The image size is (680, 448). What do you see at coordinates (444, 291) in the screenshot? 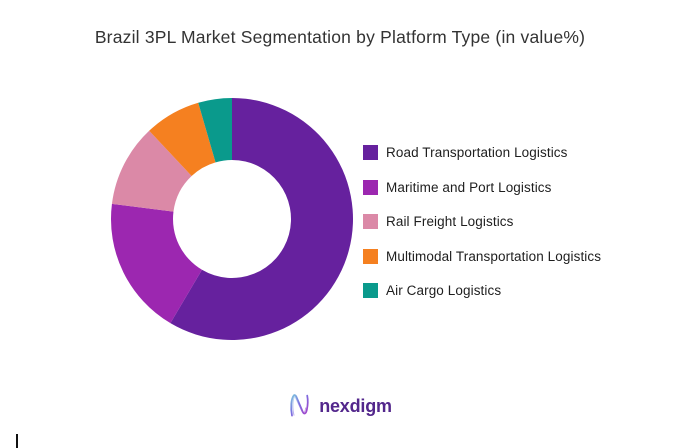
I see `legend-label-air-cargo: Air Cargo Logistics` at bounding box center [444, 291].